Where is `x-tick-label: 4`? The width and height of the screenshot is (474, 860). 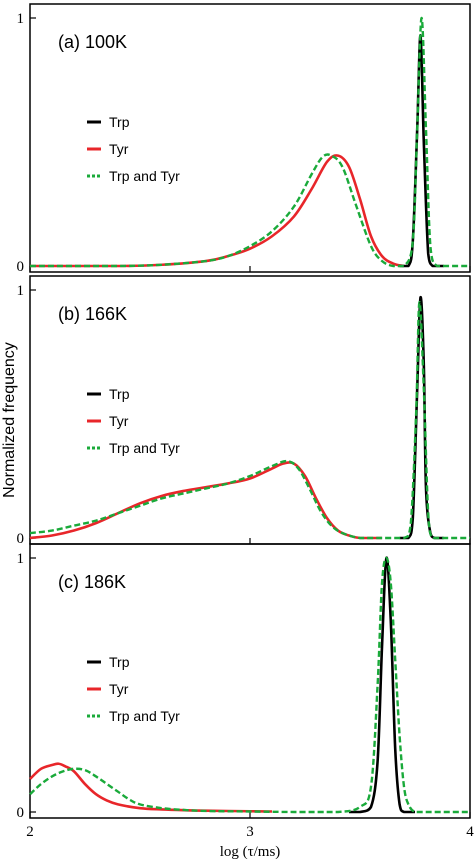 x-tick-label: 4 is located at coordinates (470, 832).